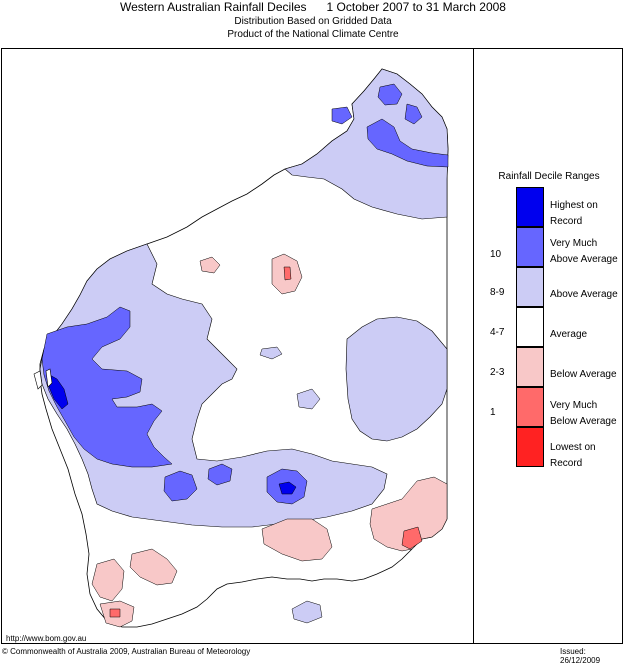 Image resolution: width=626 pixels, height=665 pixels. I want to click on legend-range-10: 10, so click(496, 254).